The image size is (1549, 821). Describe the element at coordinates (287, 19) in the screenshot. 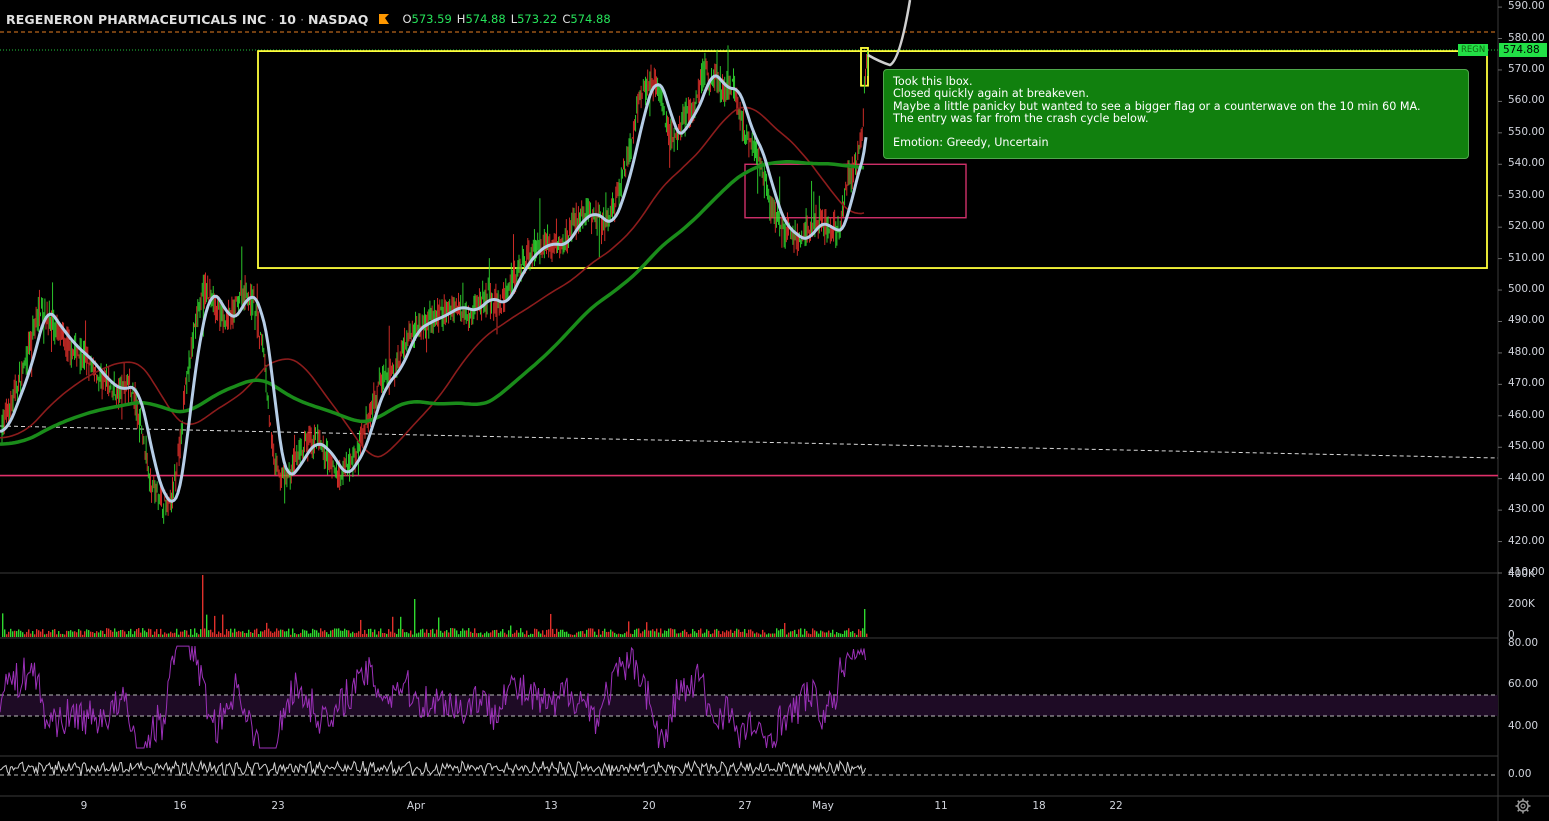

I see `interval-label: 10` at that location.